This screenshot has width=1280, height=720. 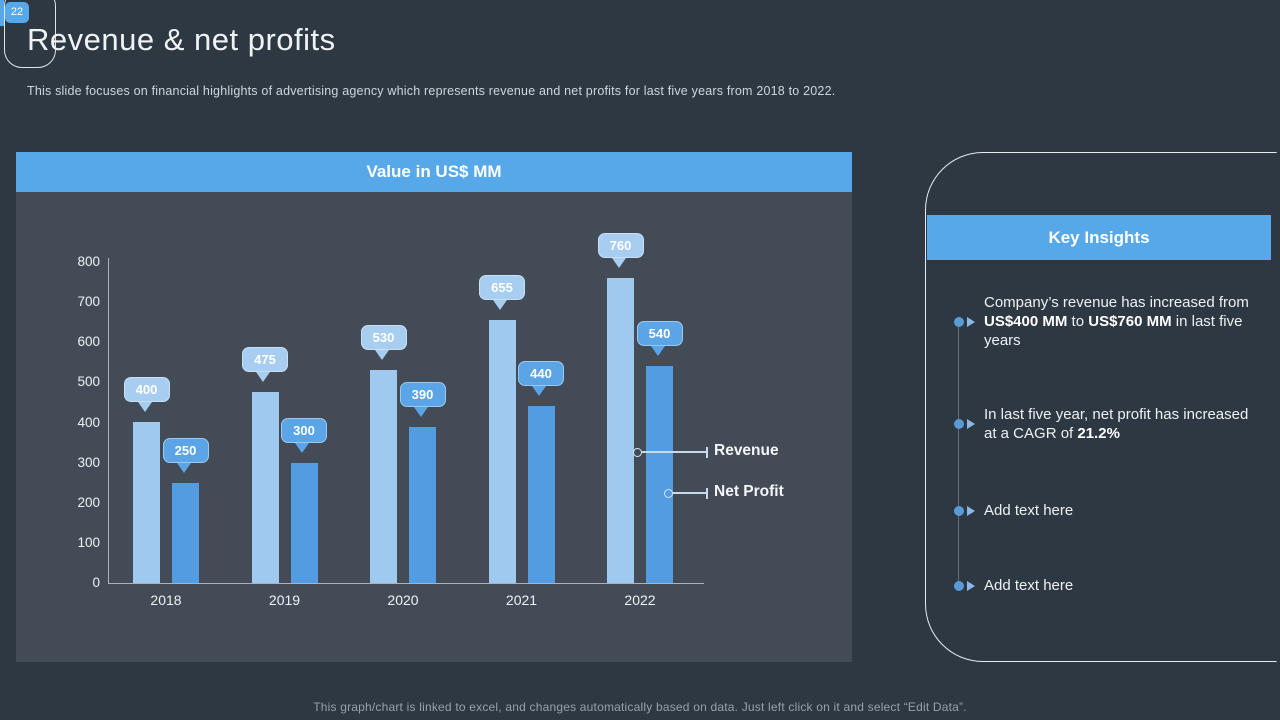 What do you see at coordinates (2, 13) in the screenshot?
I see `edge-accent-bar` at bounding box center [2, 13].